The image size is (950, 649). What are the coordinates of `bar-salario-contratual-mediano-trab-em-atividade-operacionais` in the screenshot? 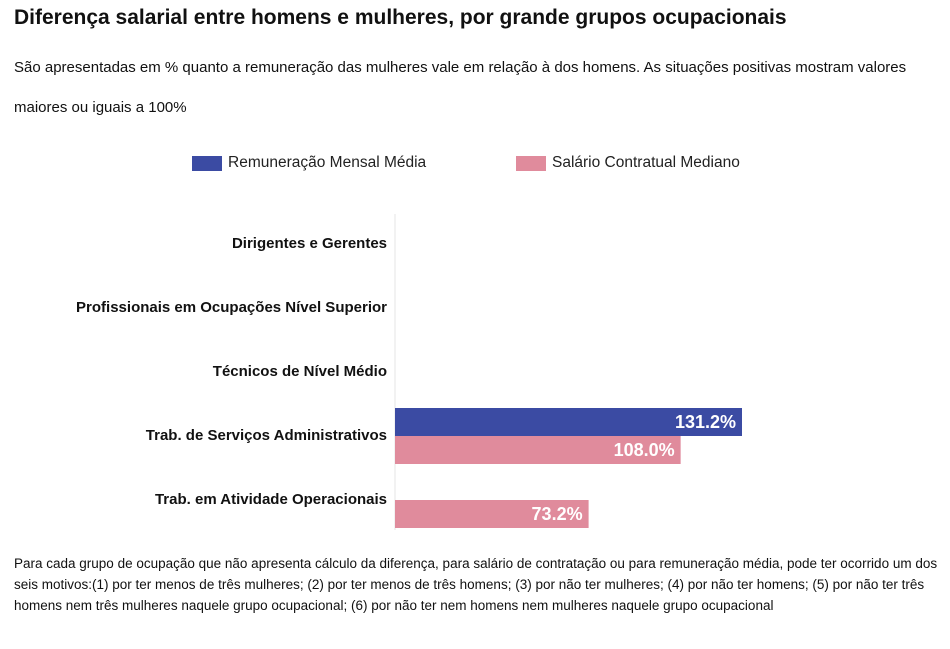 It's located at (492, 514).